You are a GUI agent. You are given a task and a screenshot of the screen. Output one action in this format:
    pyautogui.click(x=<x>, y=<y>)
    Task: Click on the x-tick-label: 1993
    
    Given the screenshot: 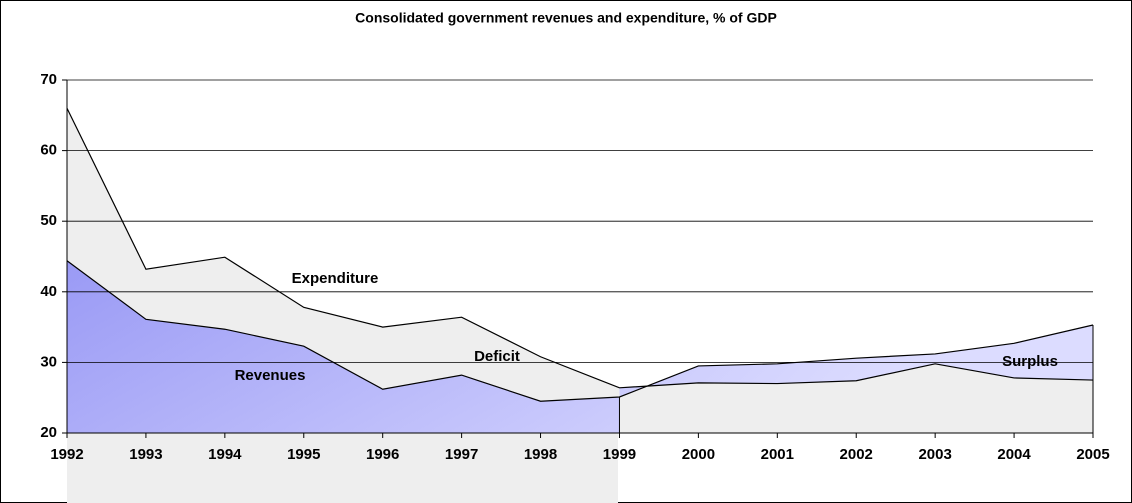 What is the action you would take?
    pyautogui.click(x=145, y=454)
    